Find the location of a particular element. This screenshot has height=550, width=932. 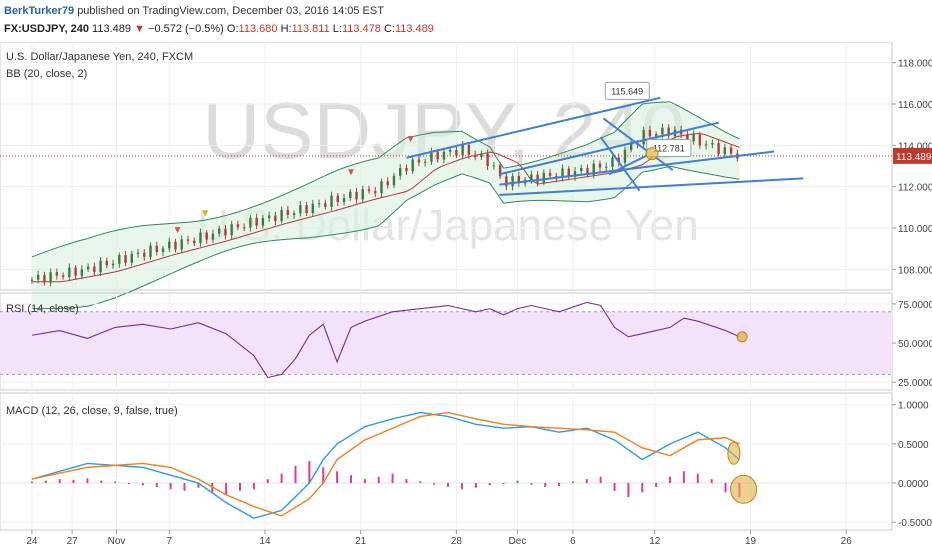

time-tick-label: 7 is located at coordinates (169, 541).